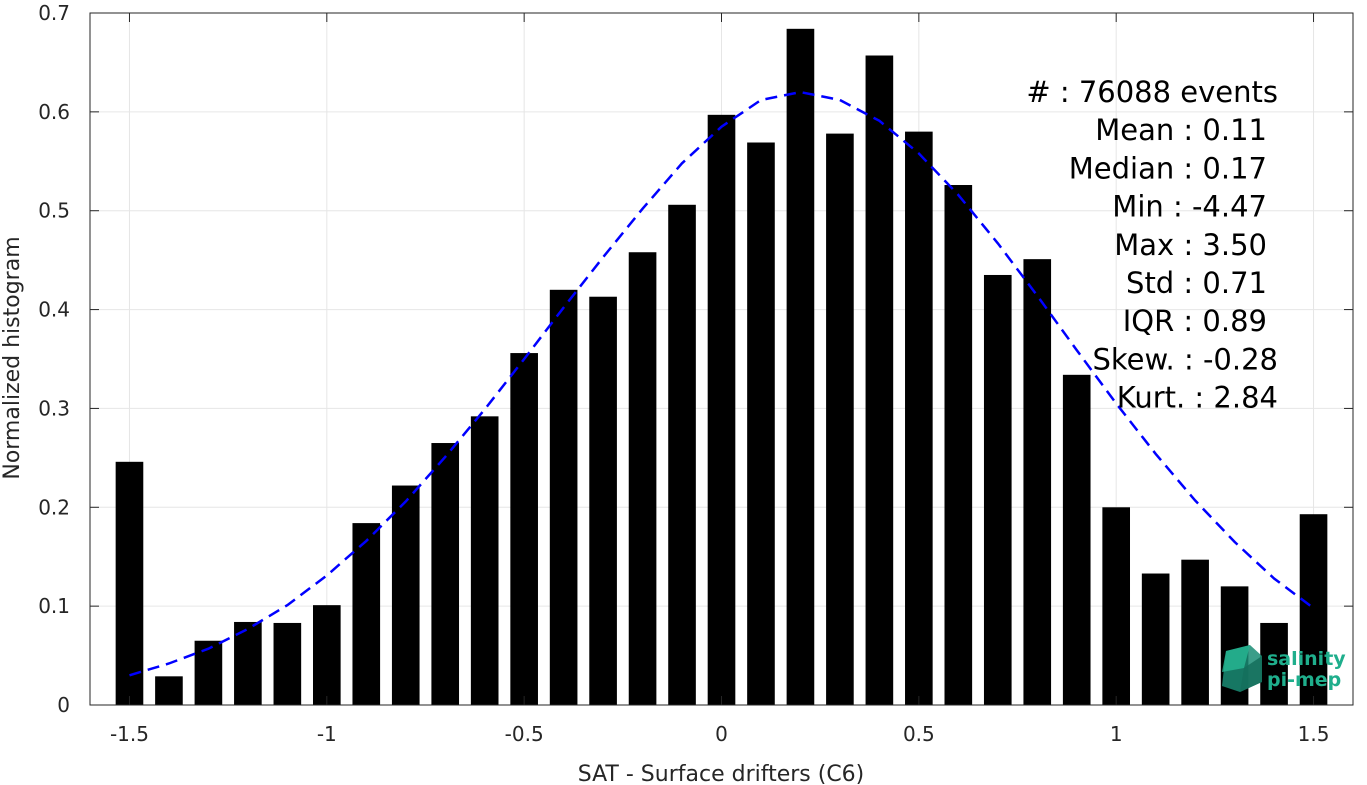 This screenshot has width=1367, height=785. Describe the element at coordinates (1152, 92) in the screenshot. I see `stat-line: # : 76088 events` at that location.